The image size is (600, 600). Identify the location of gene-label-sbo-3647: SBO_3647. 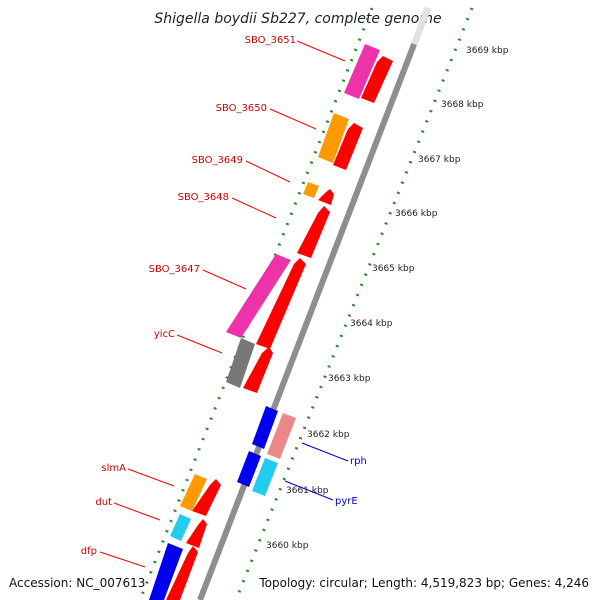
(174, 269).